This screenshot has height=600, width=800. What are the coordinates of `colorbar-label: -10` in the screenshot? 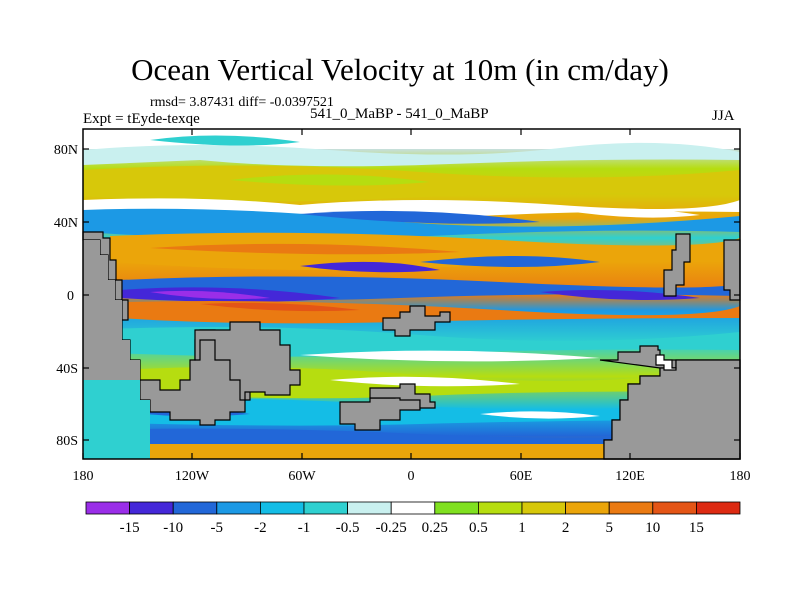 It's located at (173, 528).